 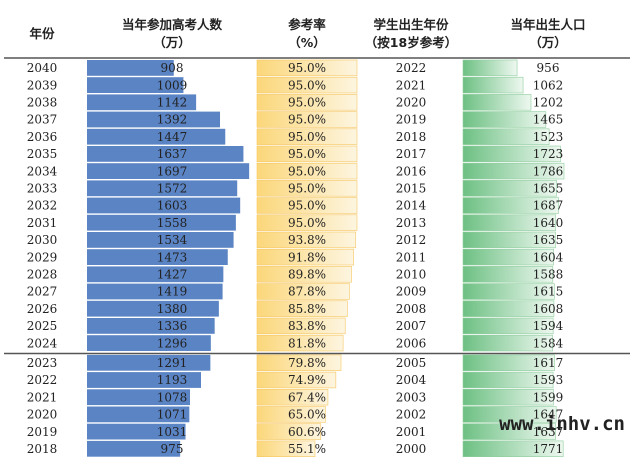 I want to click on candidates-value: 1071, so click(x=172, y=415).